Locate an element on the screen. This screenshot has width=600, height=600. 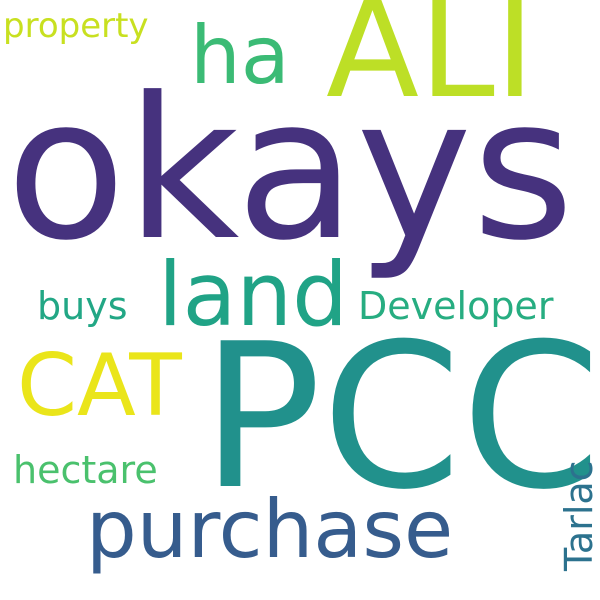
word-ali: ALI is located at coordinates (430, 64).